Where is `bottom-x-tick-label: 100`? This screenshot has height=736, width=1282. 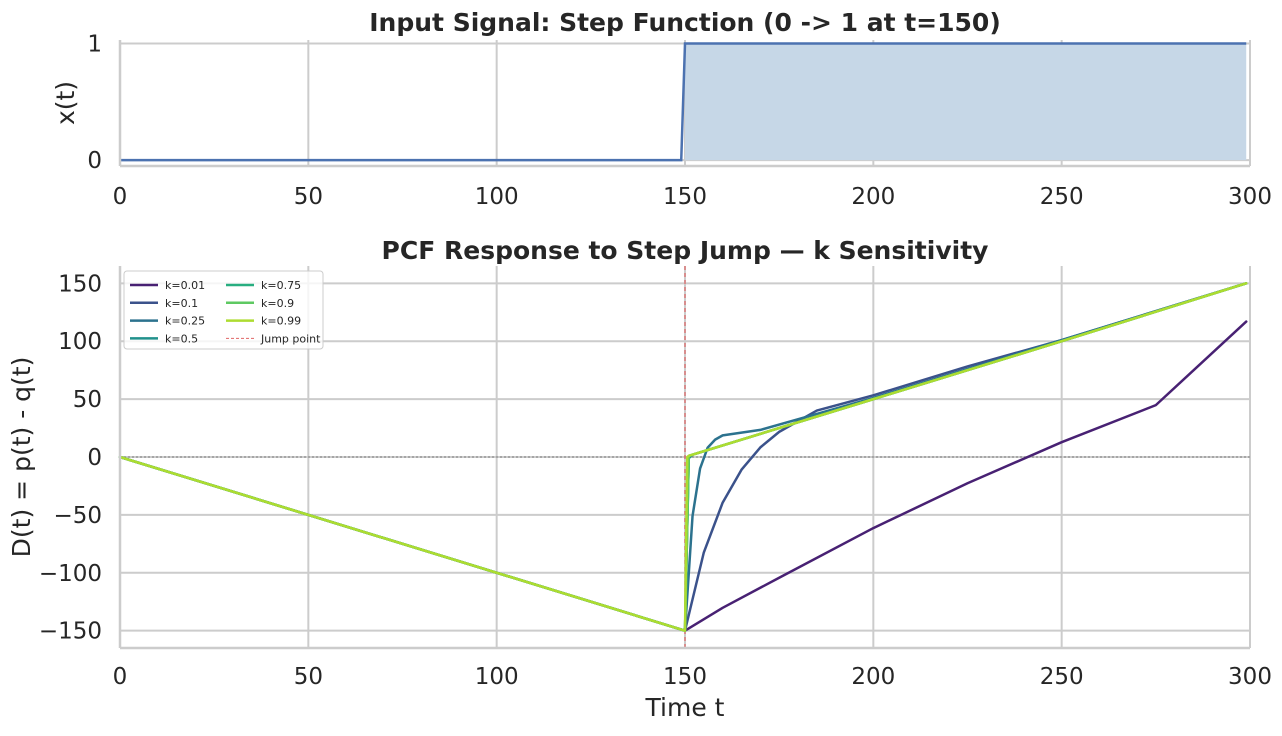
bottom-x-tick-label: 100 is located at coordinates (497, 677).